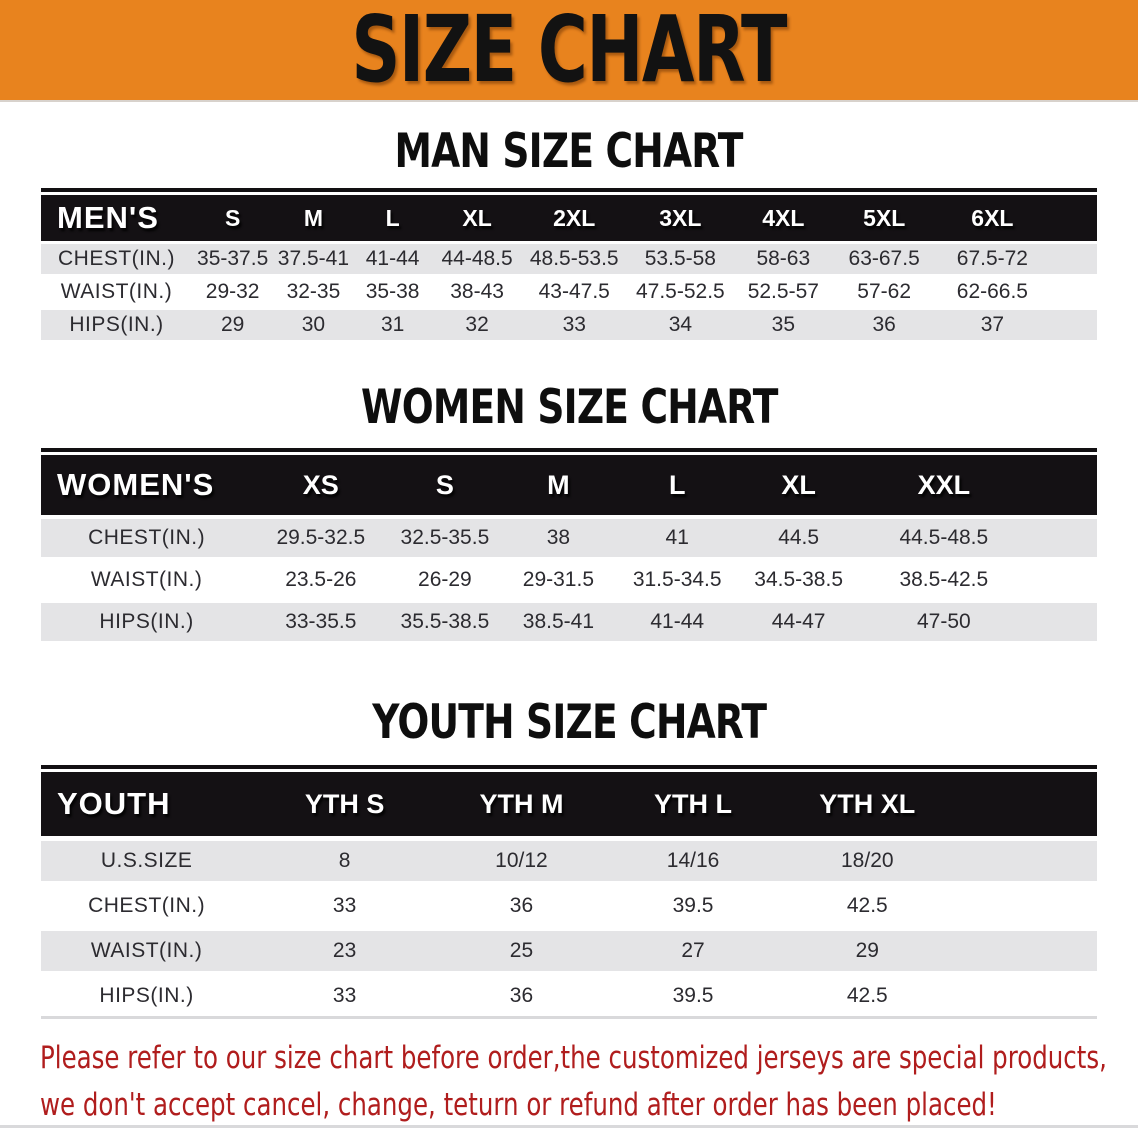 This screenshot has width=1138, height=1132. Describe the element at coordinates (569, 407) in the screenshot. I see `women-heading-text: WOMEN SIZE CHART` at that location.